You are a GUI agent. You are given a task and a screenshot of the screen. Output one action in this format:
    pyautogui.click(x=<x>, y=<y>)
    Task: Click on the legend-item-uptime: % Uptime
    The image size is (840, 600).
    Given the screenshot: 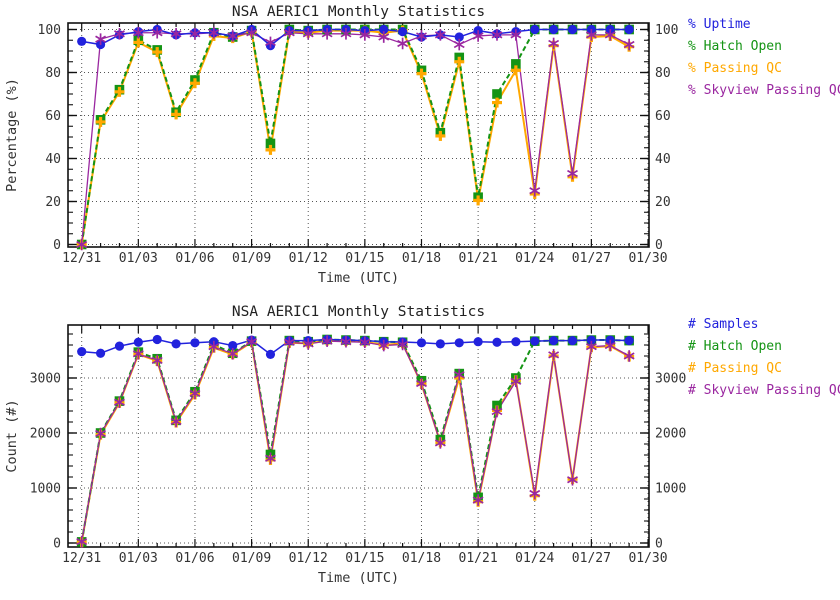 What is the action you would take?
    pyautogui.click(x=719, y=24)
    